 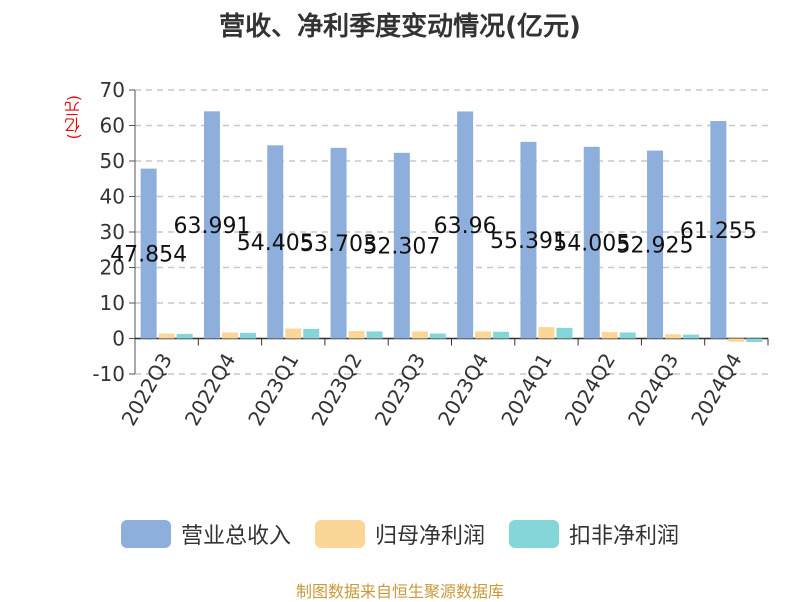 What do you see at coordinates (235, 536) in the screenshot?
I see `legend-label-revenue: 营业总收入` at bounding box center [235, 536].